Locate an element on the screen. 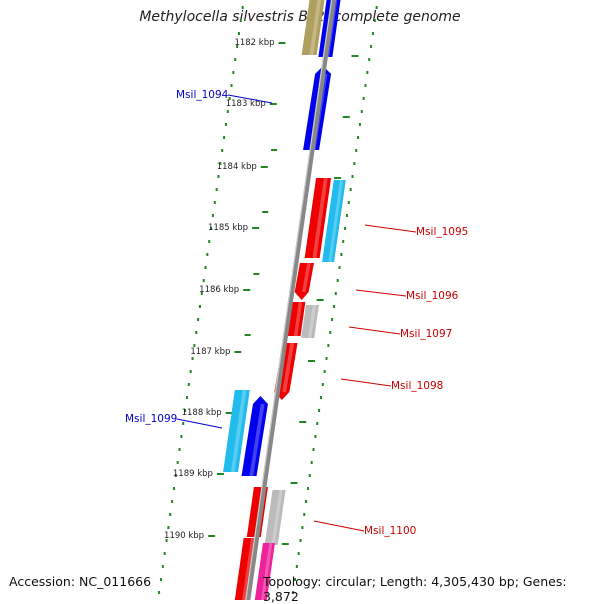 This screenshot has height=604, width=600. gene-olive-1-shade is located at coordinates (315, 28).